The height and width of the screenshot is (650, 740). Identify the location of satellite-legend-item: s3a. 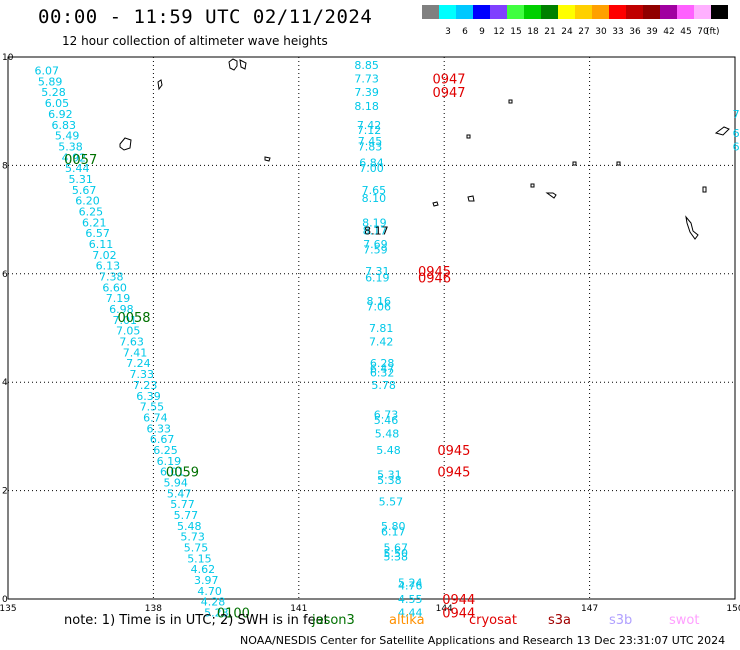
(560, 620).